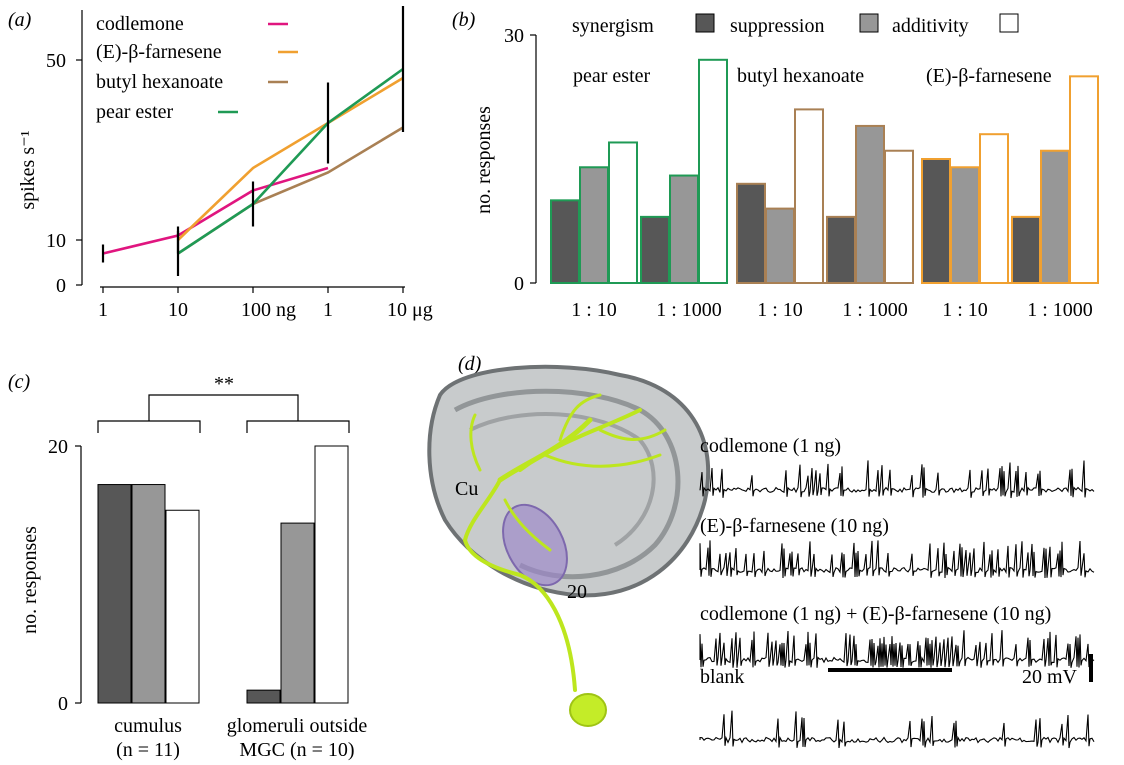 The width and height of the screenshot is (1124, 765). What do you see at coordinates (223, 413) in the screenshot?
I see `significance-bracket` at bounding box center [223, 413].